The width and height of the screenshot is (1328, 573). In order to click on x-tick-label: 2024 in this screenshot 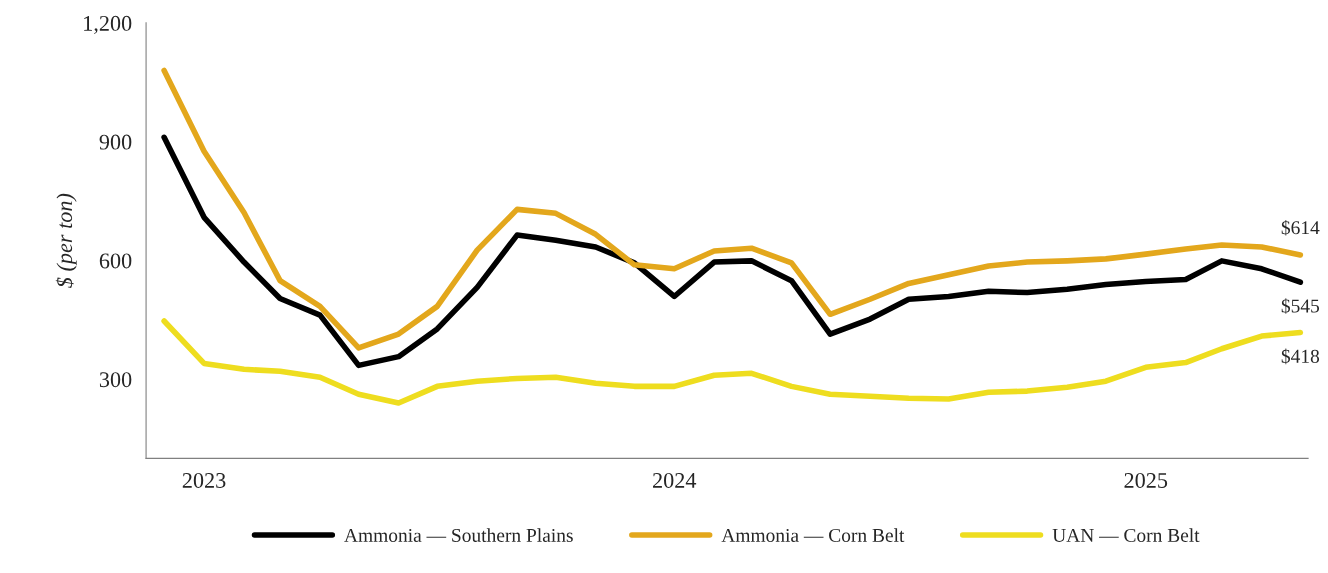, I will do `click(675, 480)`.